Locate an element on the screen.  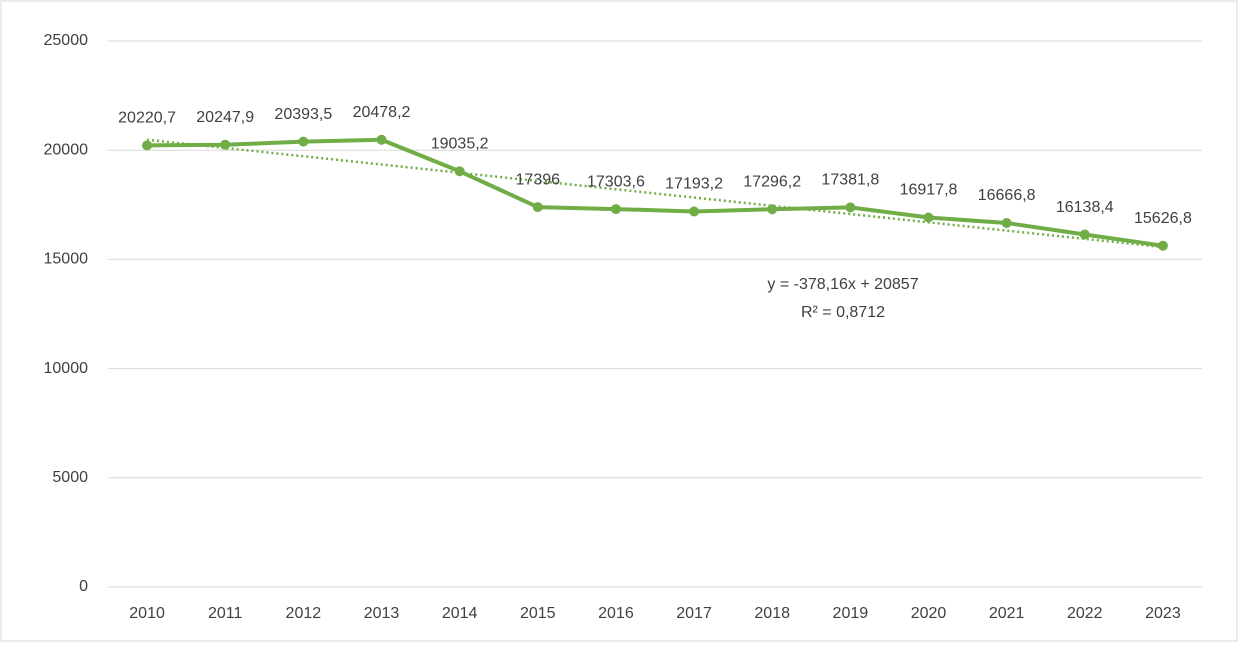
x-tick-label: 2011 is located at coordinates (225, 613).